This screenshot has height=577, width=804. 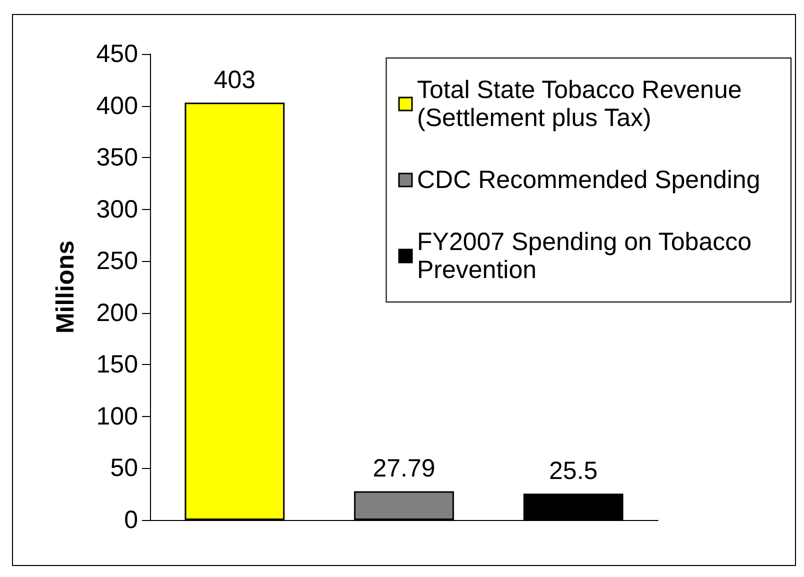 What do you see at coordinates (573, 471) in the screenshot?
I see `data-label: 25.5` at bounding box center [573, 471].